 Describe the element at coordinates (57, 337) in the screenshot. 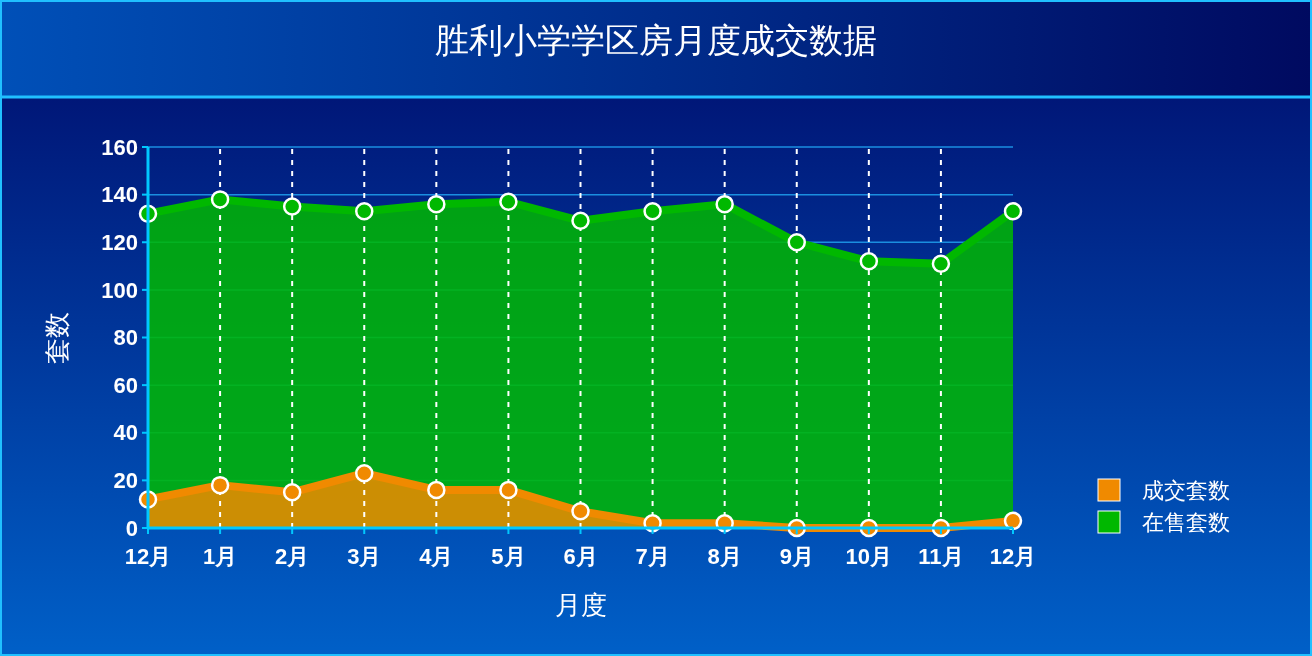

I see `y-axis-title: 套数` at that location.